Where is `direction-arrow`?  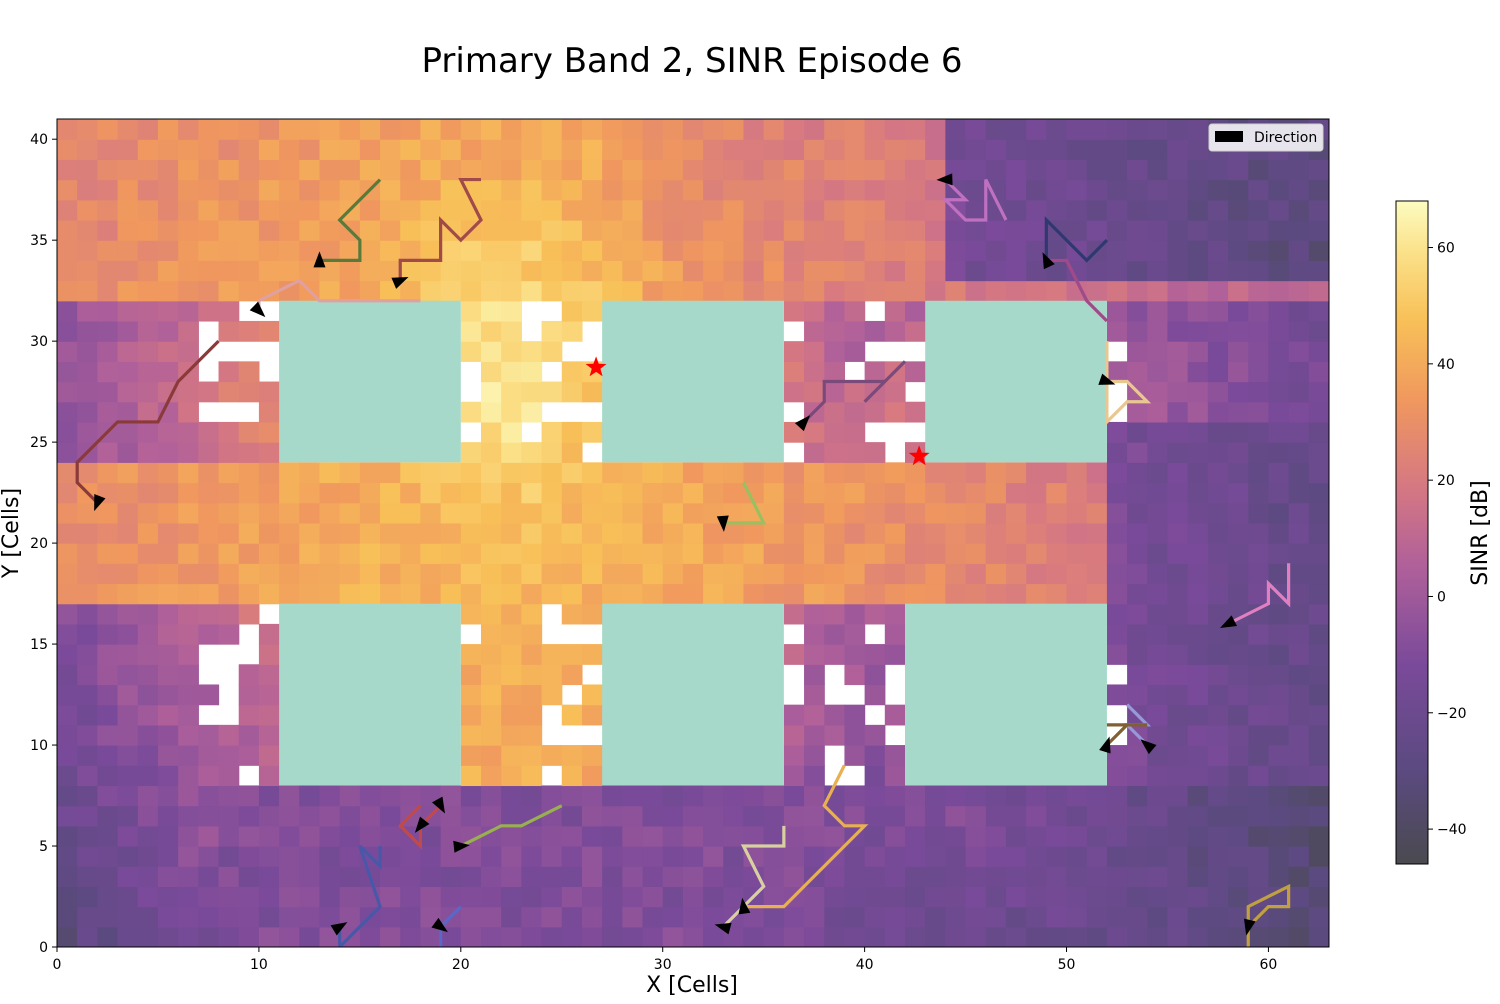
direction-arrow is located at coordinates (1105, 745).